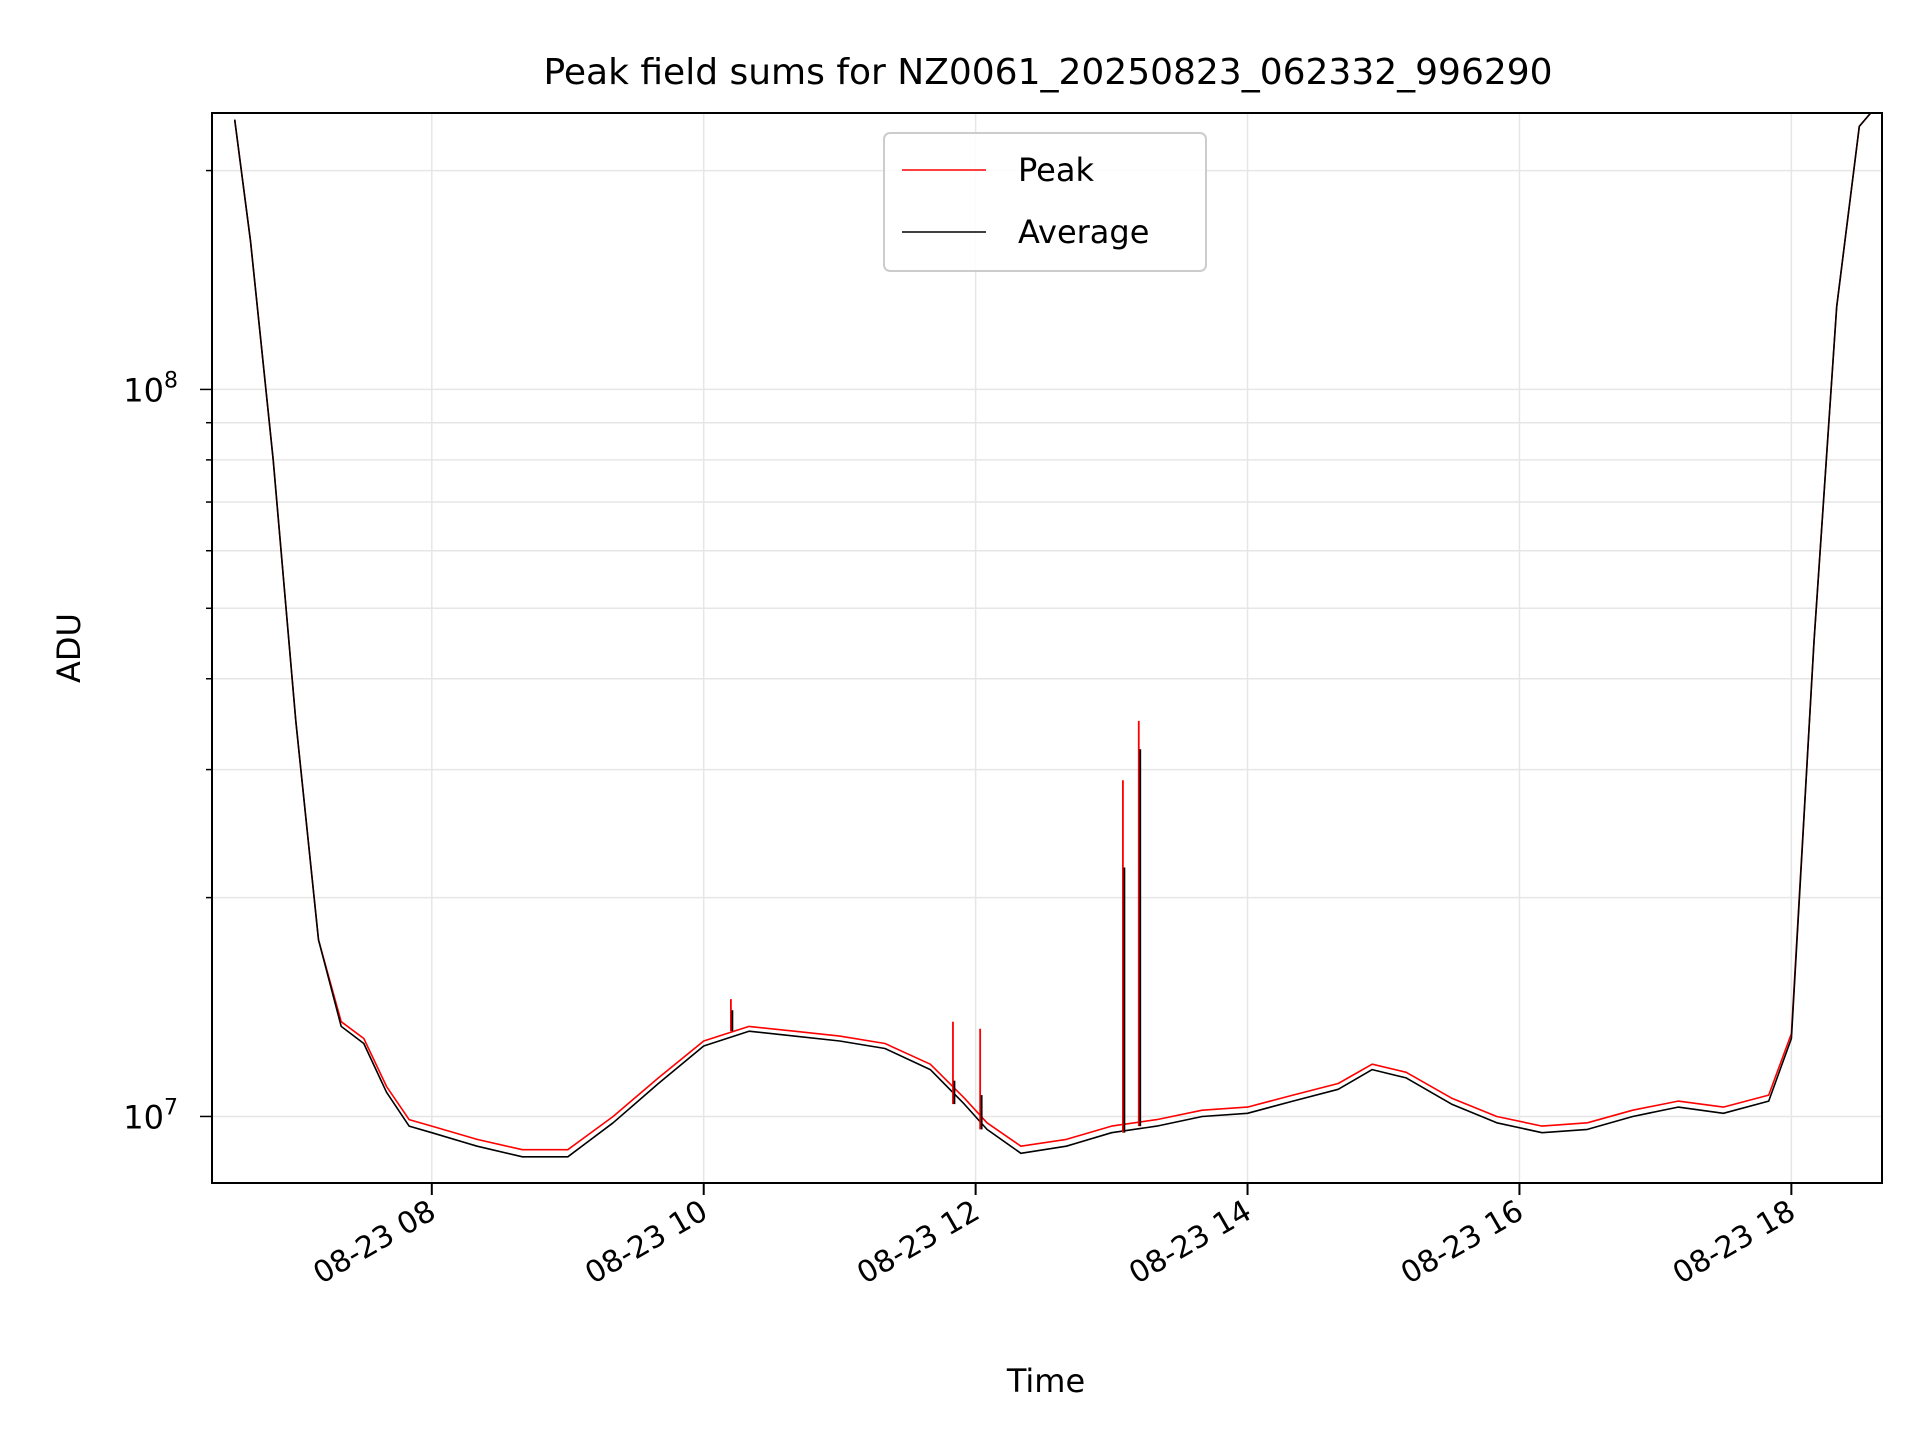 The height and width of the screenshot is (1440, 1920). I want to click on y-tick-label: 107, so click(150, 1115).